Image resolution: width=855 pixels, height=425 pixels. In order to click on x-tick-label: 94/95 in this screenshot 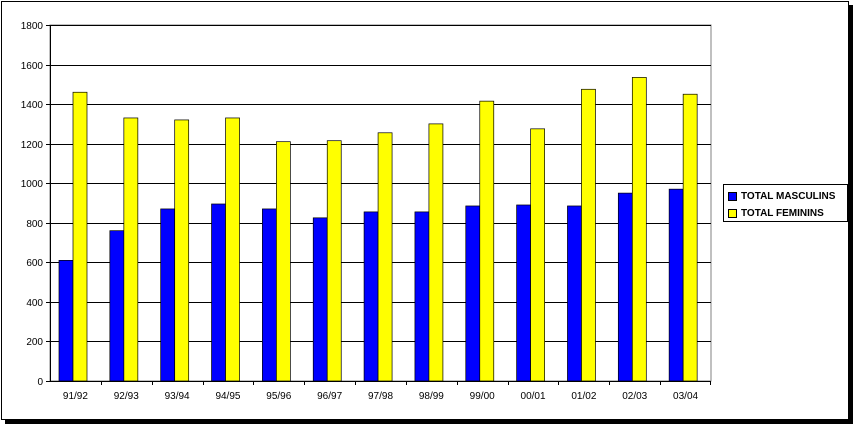, I will do `click(227, 396)`.